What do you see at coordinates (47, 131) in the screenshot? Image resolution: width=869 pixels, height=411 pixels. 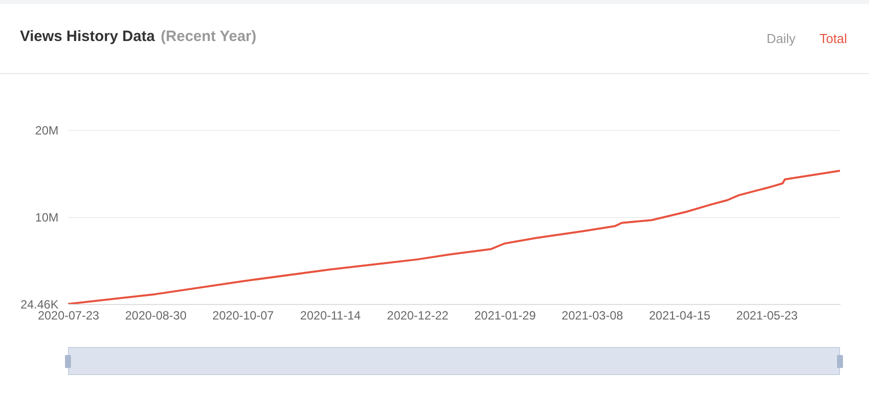 I see `y-tick-label: 20M` at bounding box center [47, 131].